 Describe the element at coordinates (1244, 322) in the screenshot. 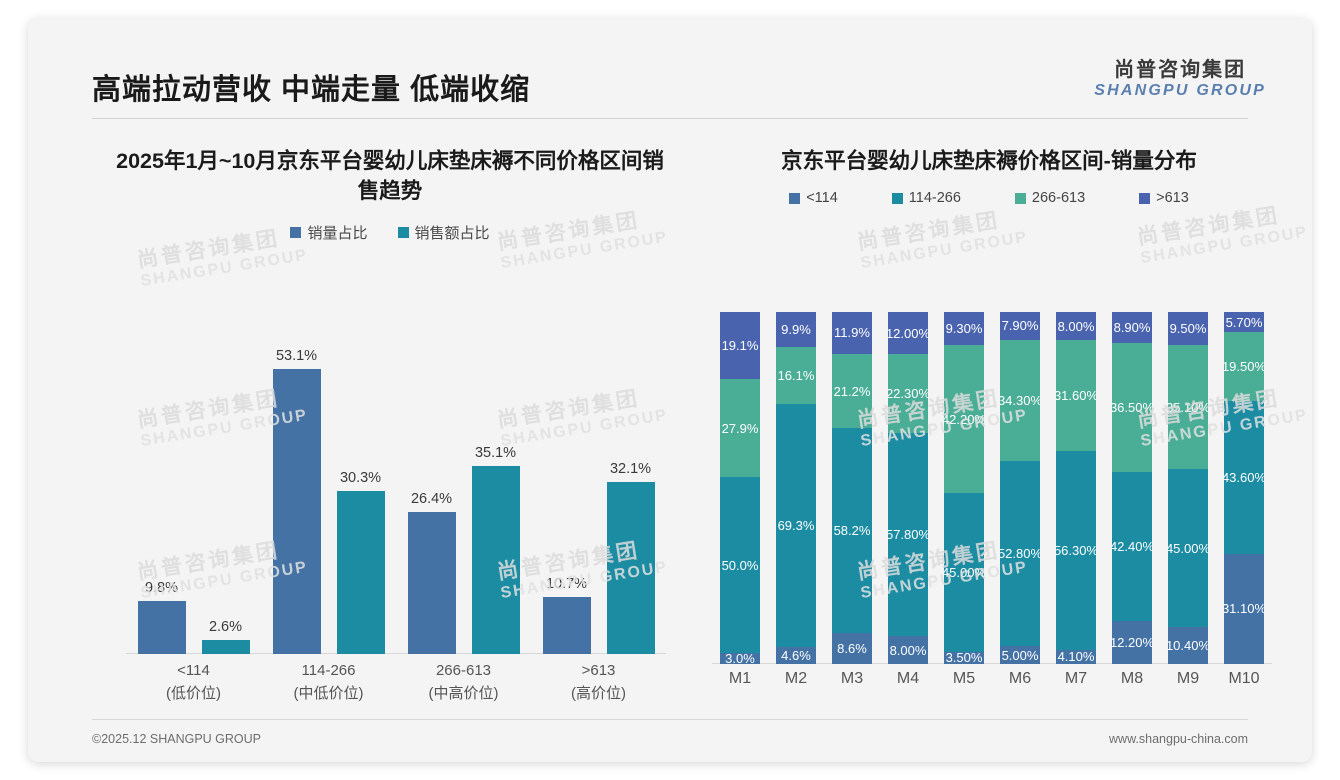

I see `stacked-bar-segment: 5.70%` at that location.